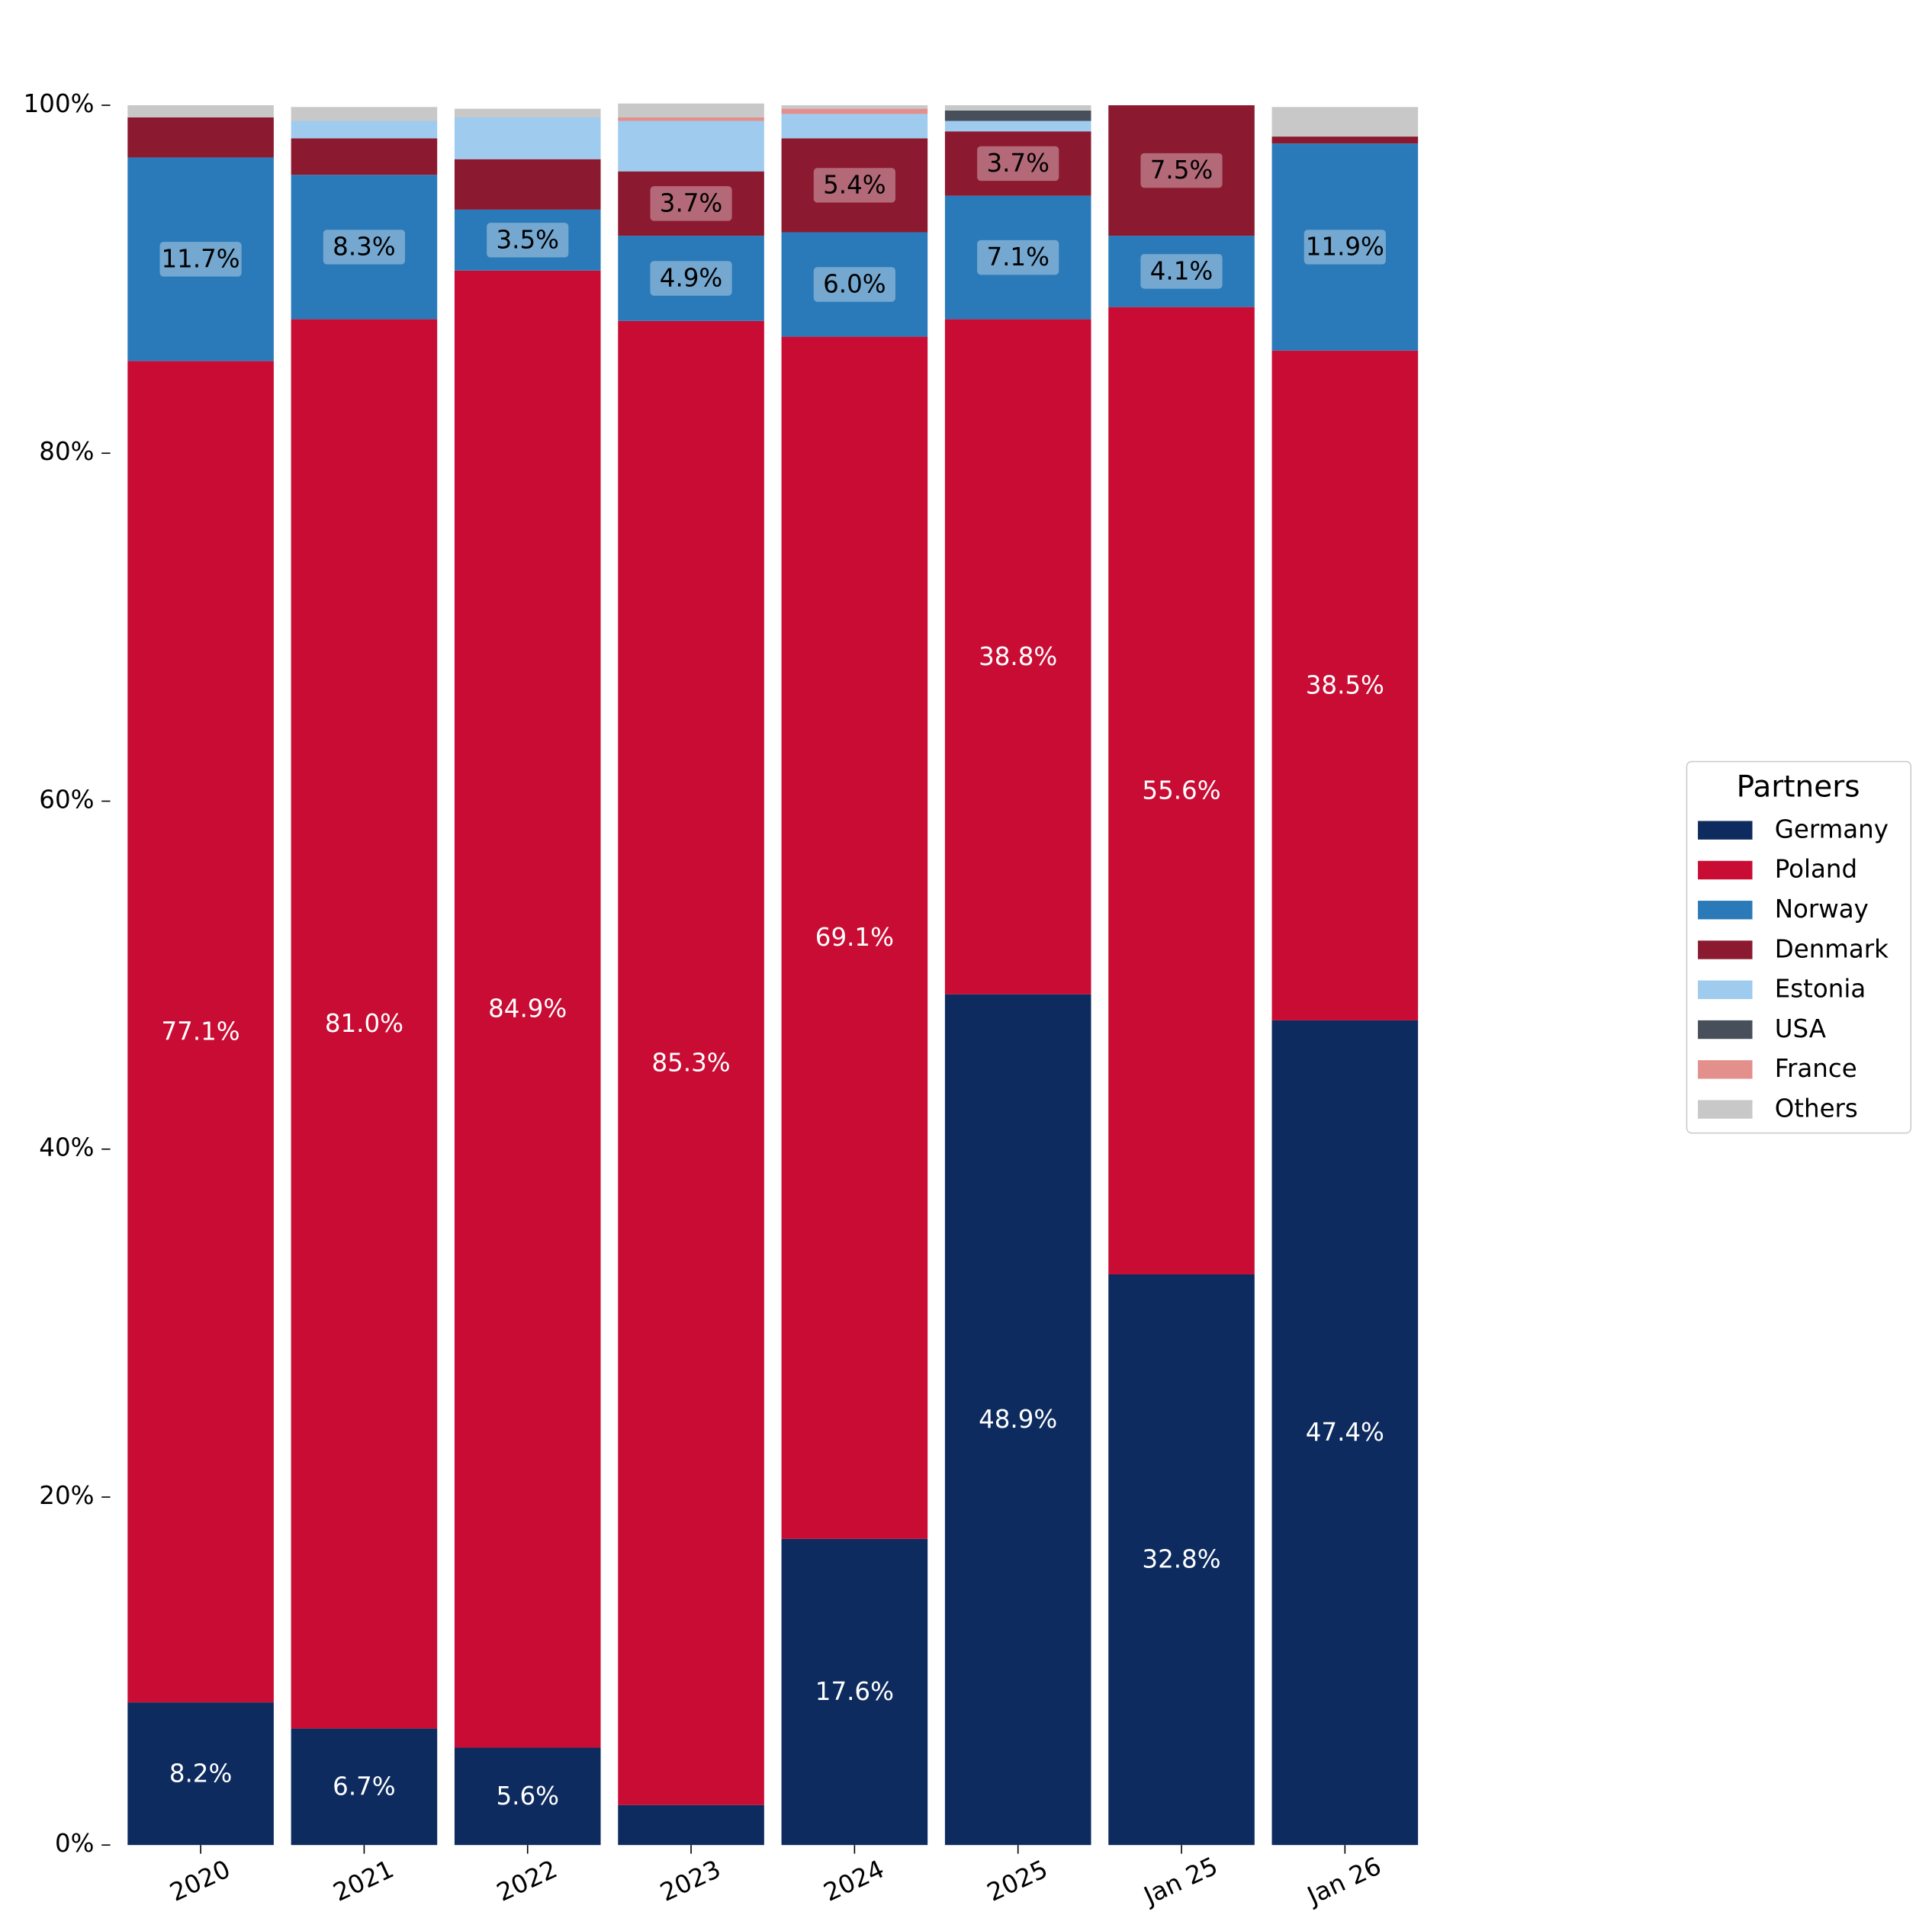 The image size is (1932, 1928). What do you see at coordinates (66, 1147) in the screenshot?
I see `y-tick-label: 40%` at bounding box center [66, 1147].